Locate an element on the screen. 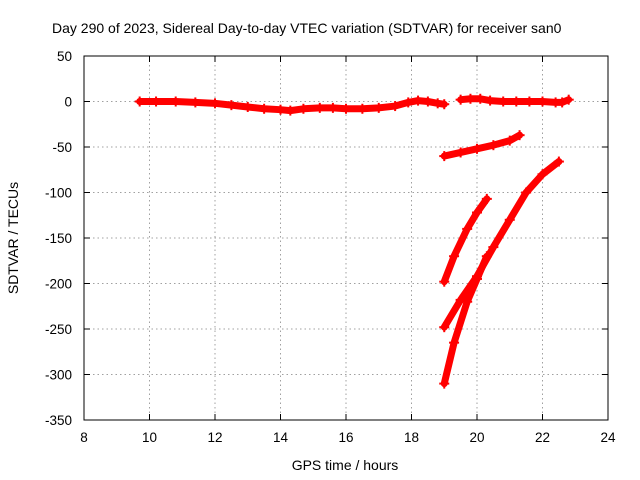  x-tick-label-1: 10 is located at coordinates (149, 437).